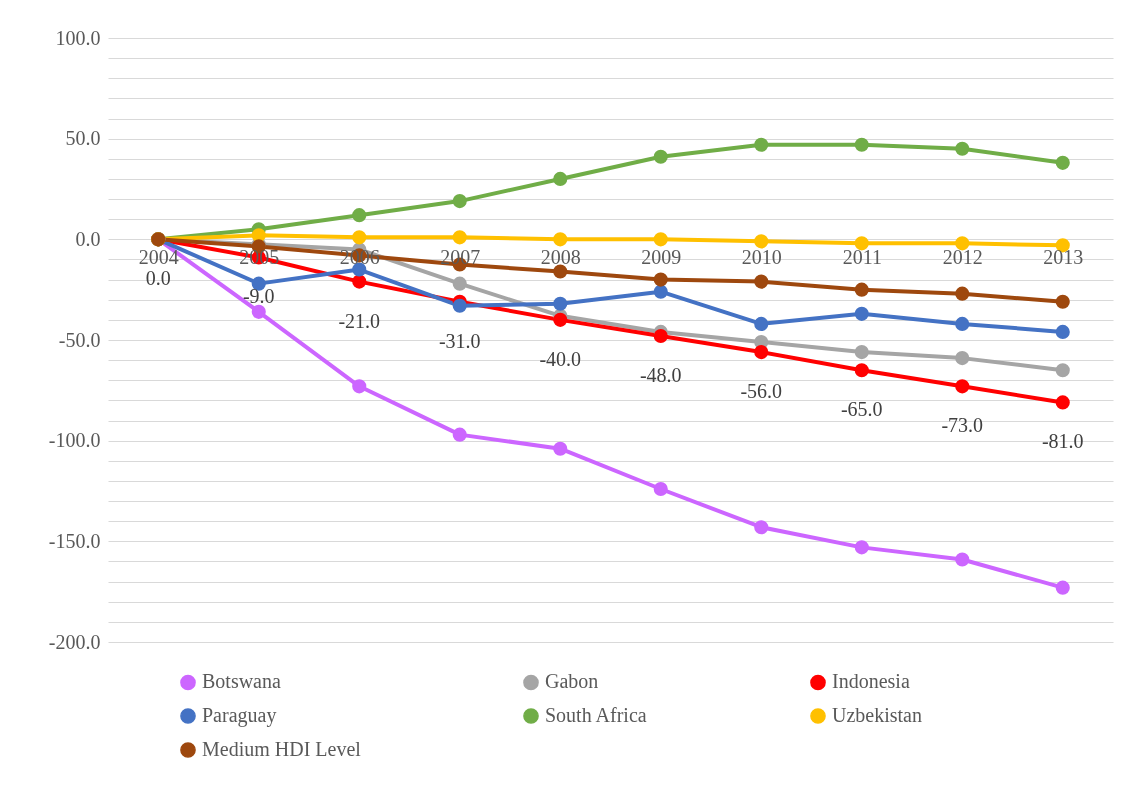 The width and height of the screenshot is (1142, 808). Describe the element at coordinates (661, 256) in the screenshot. I see `x-tick-label: 2009` at that location.